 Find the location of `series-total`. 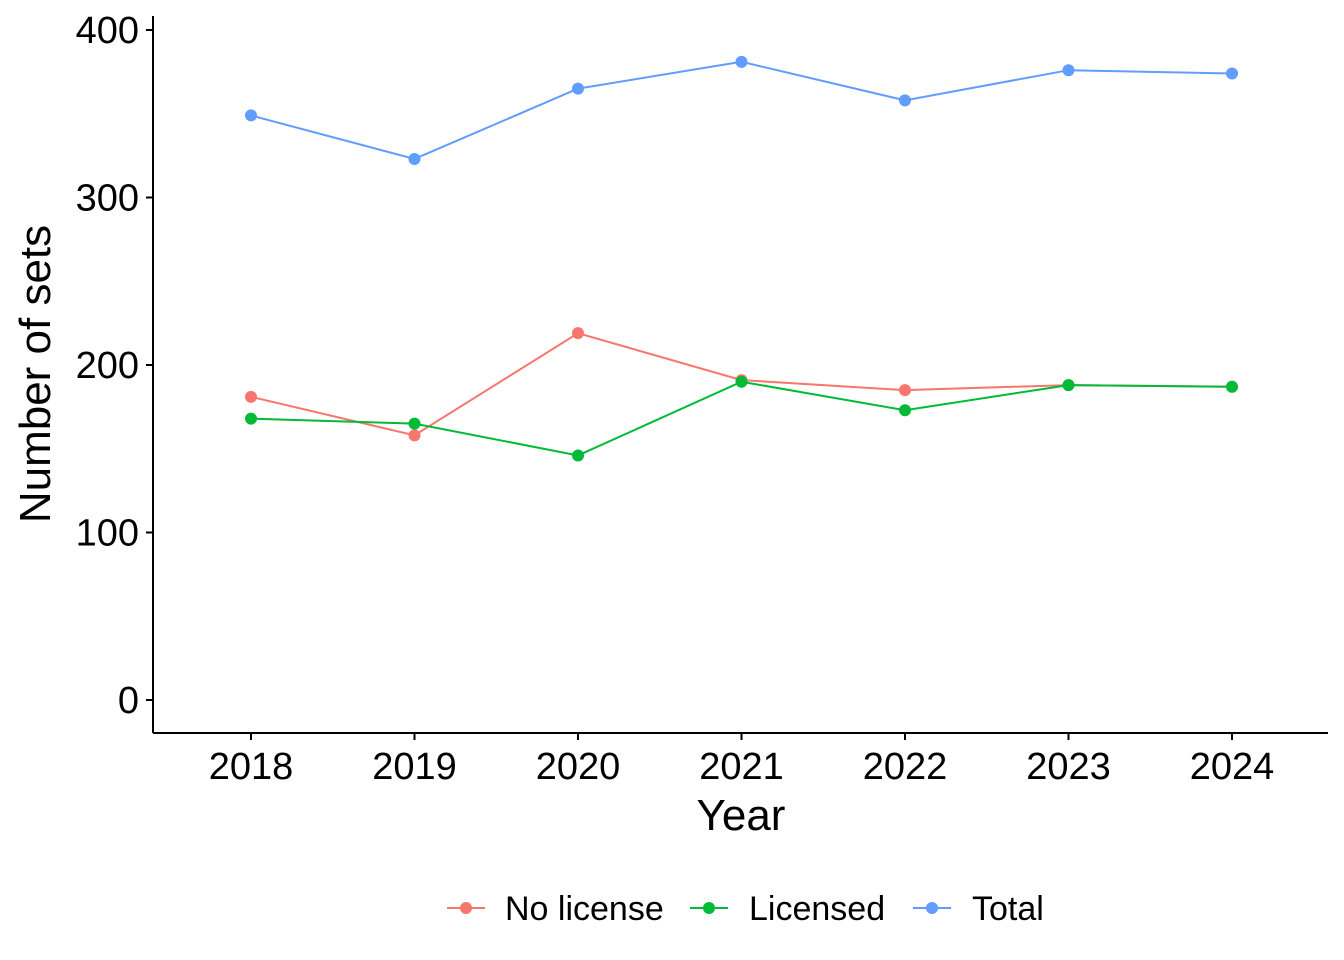

series-total is located at coordinates (741, 110).